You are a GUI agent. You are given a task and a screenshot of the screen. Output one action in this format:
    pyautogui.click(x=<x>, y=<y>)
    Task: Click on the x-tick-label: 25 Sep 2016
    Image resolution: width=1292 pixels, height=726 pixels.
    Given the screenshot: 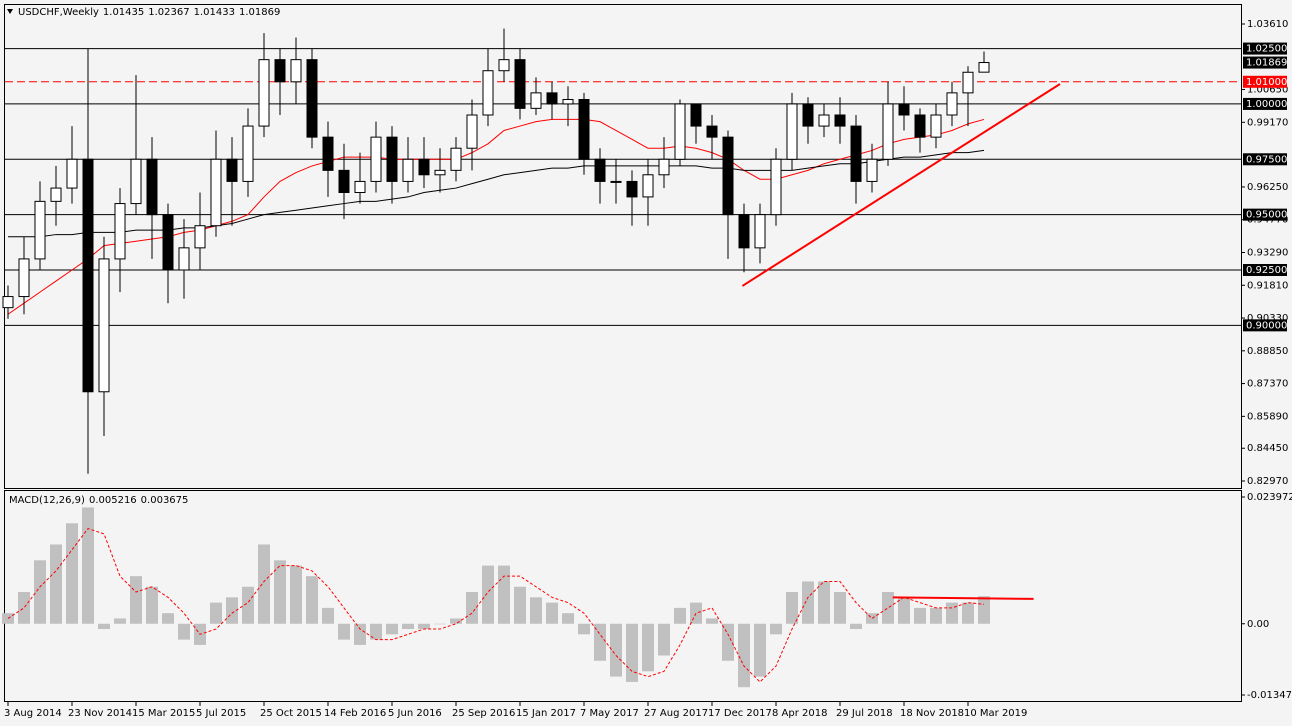 What is the action you would take?
    pyautogui.click(x=483, y=713)
    